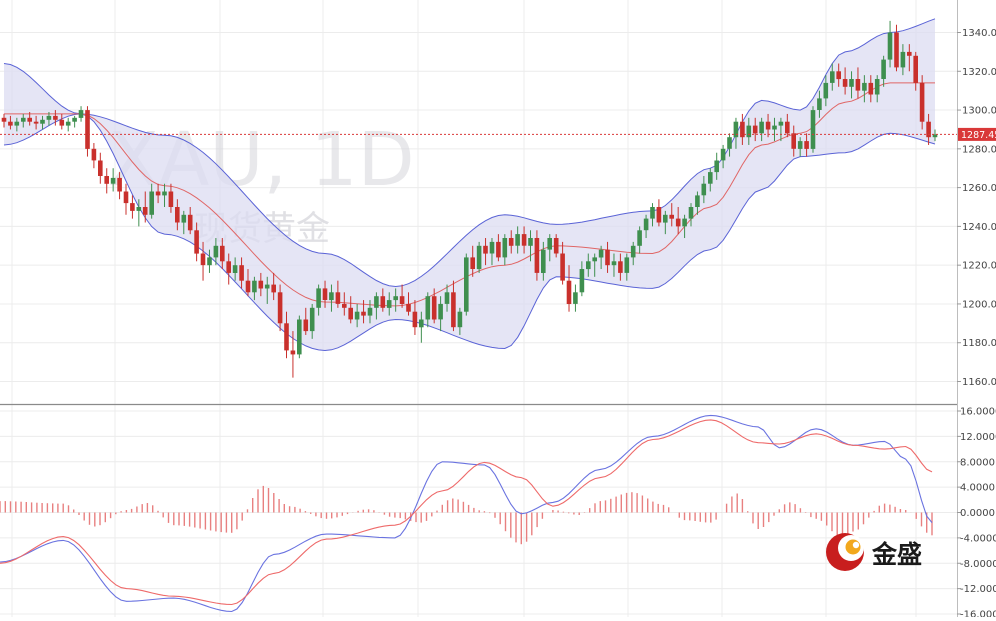  What do you see at coordinates (979, 111) in the screenshot?
I see `price-axis-label: 1300.00` at bounding box center [979, 111].